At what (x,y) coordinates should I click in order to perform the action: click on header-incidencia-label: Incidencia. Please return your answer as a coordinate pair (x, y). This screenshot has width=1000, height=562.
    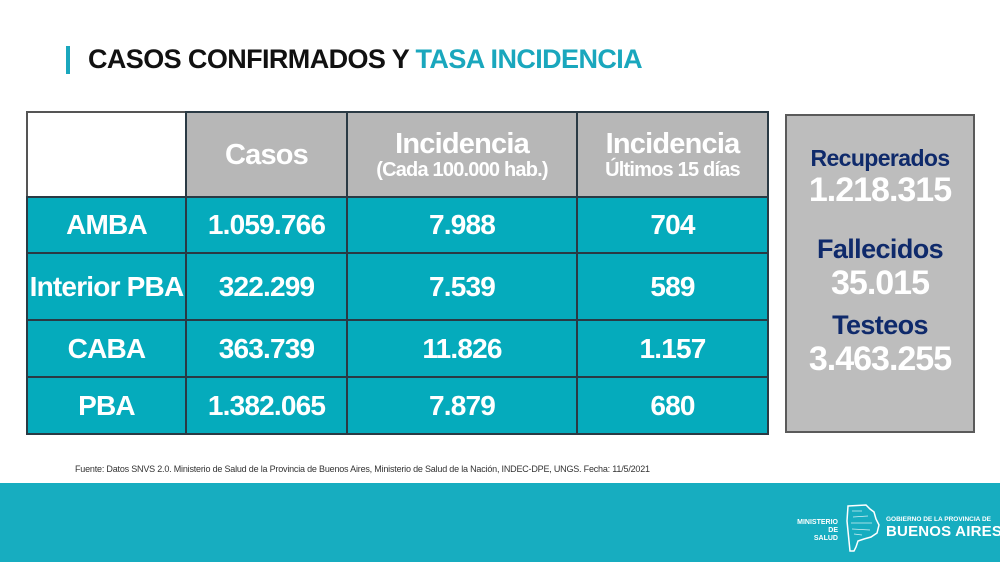
    Looking at the image, I should click on (462, 143).